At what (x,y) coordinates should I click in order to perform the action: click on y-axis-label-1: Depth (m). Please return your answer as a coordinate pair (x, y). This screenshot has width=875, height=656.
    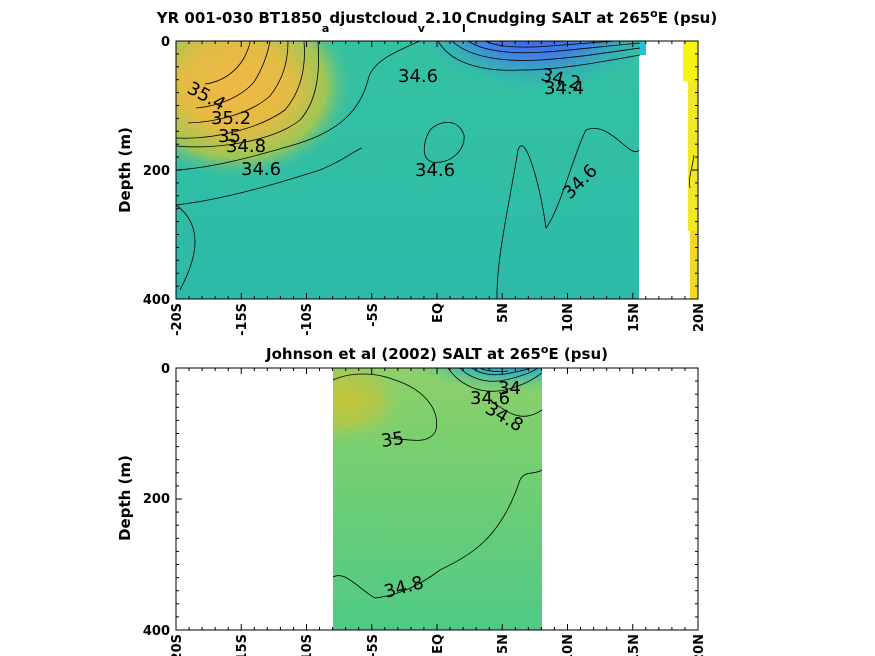
    Looking at the image, I should click on (125, 170).